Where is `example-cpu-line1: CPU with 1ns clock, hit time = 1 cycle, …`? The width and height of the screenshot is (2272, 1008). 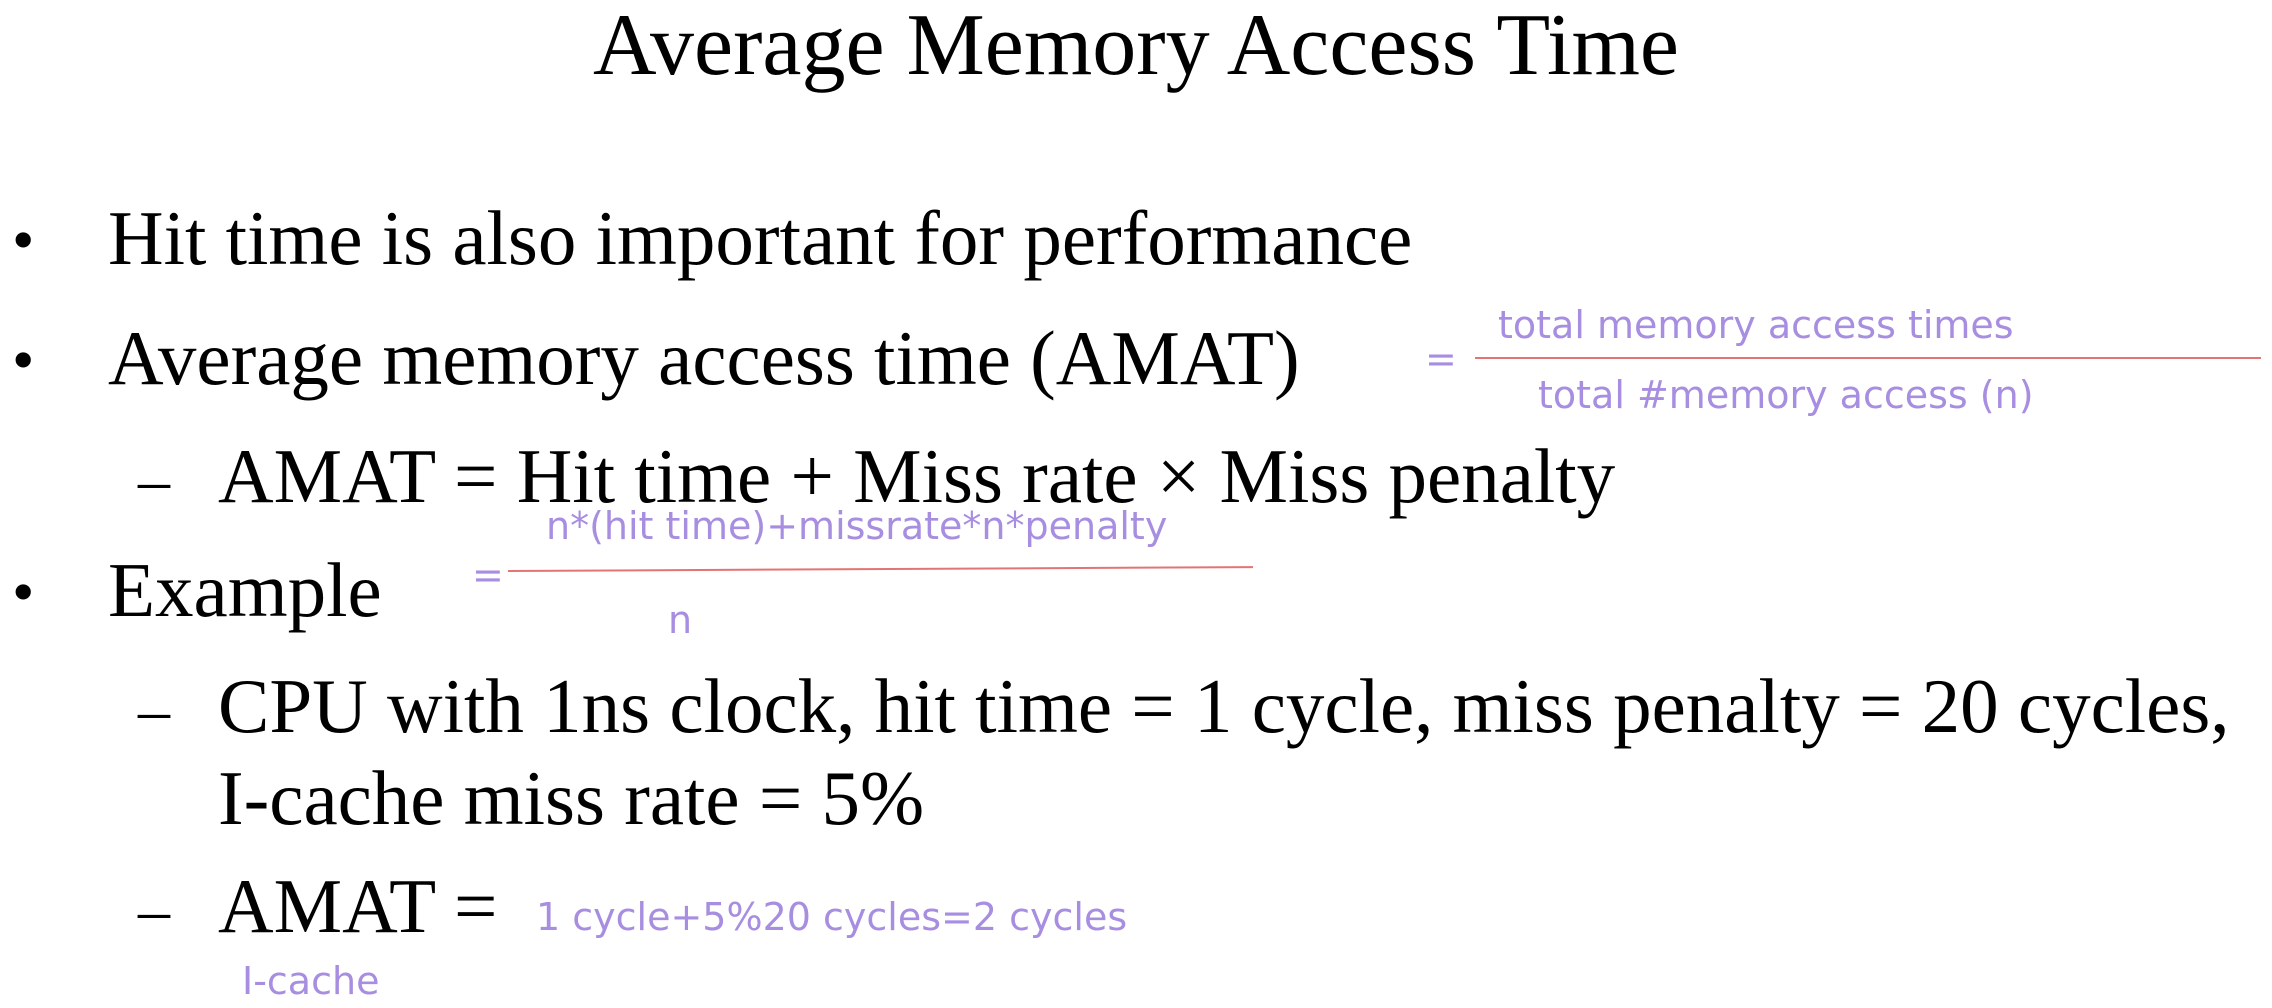 example-cpu-line1: CPU with 1ns clock, hit time = 1 cycle, … is located at coordinates (1224, 706).